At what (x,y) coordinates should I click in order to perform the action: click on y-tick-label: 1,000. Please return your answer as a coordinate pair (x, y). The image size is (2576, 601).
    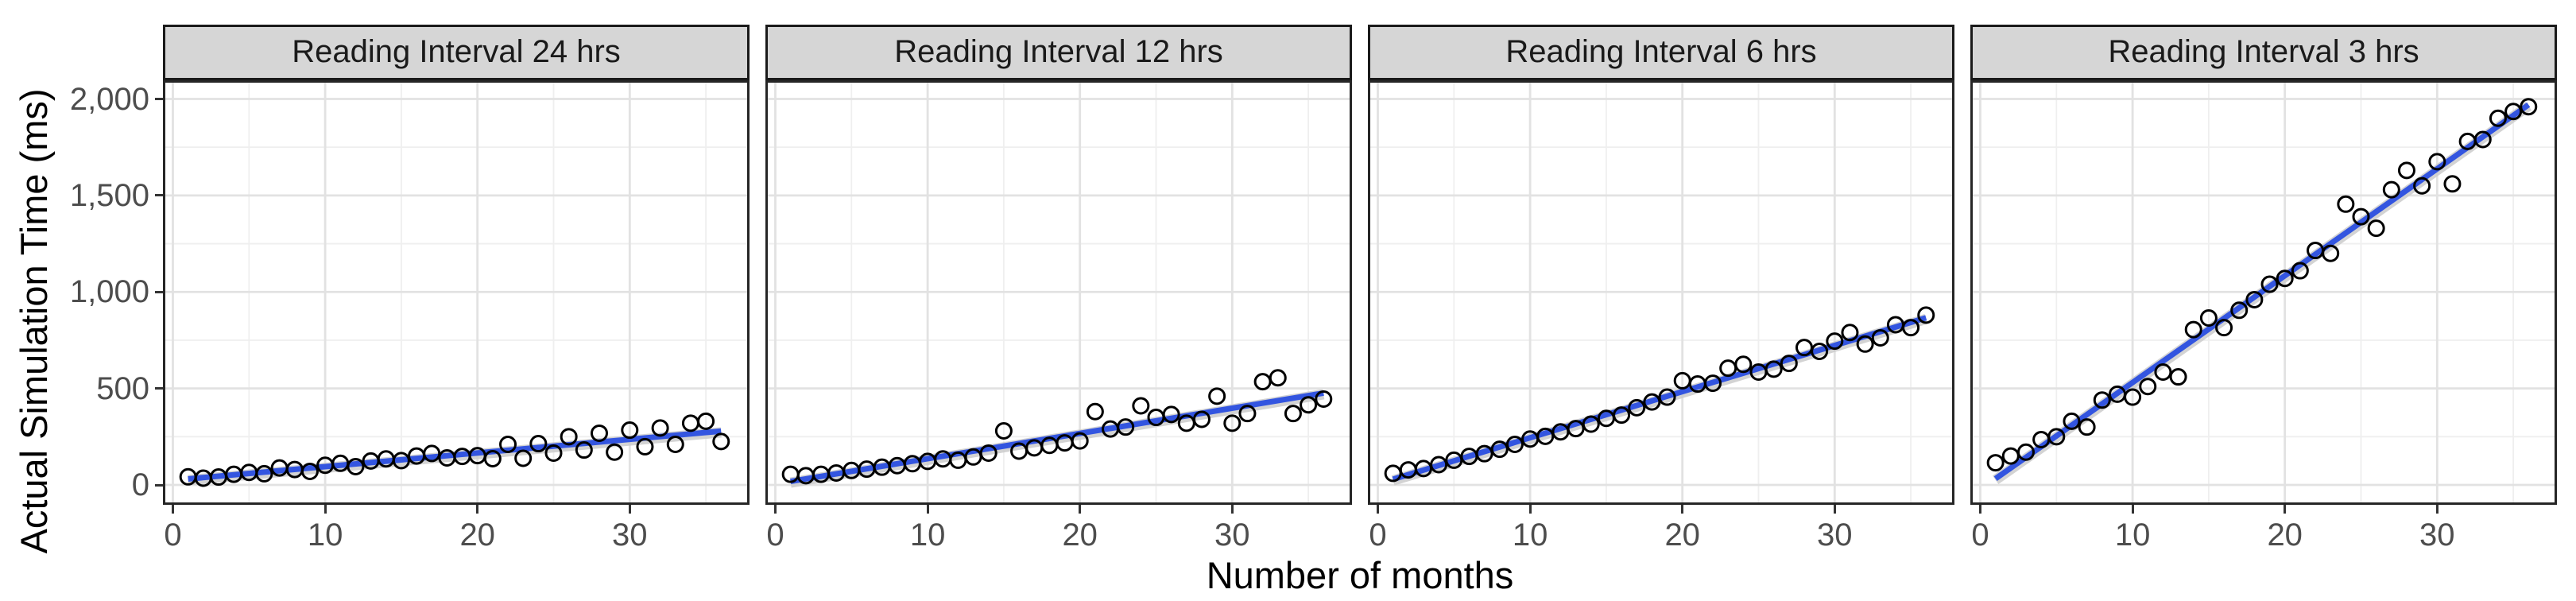
    Looking at the image, I should click on (109, 292).